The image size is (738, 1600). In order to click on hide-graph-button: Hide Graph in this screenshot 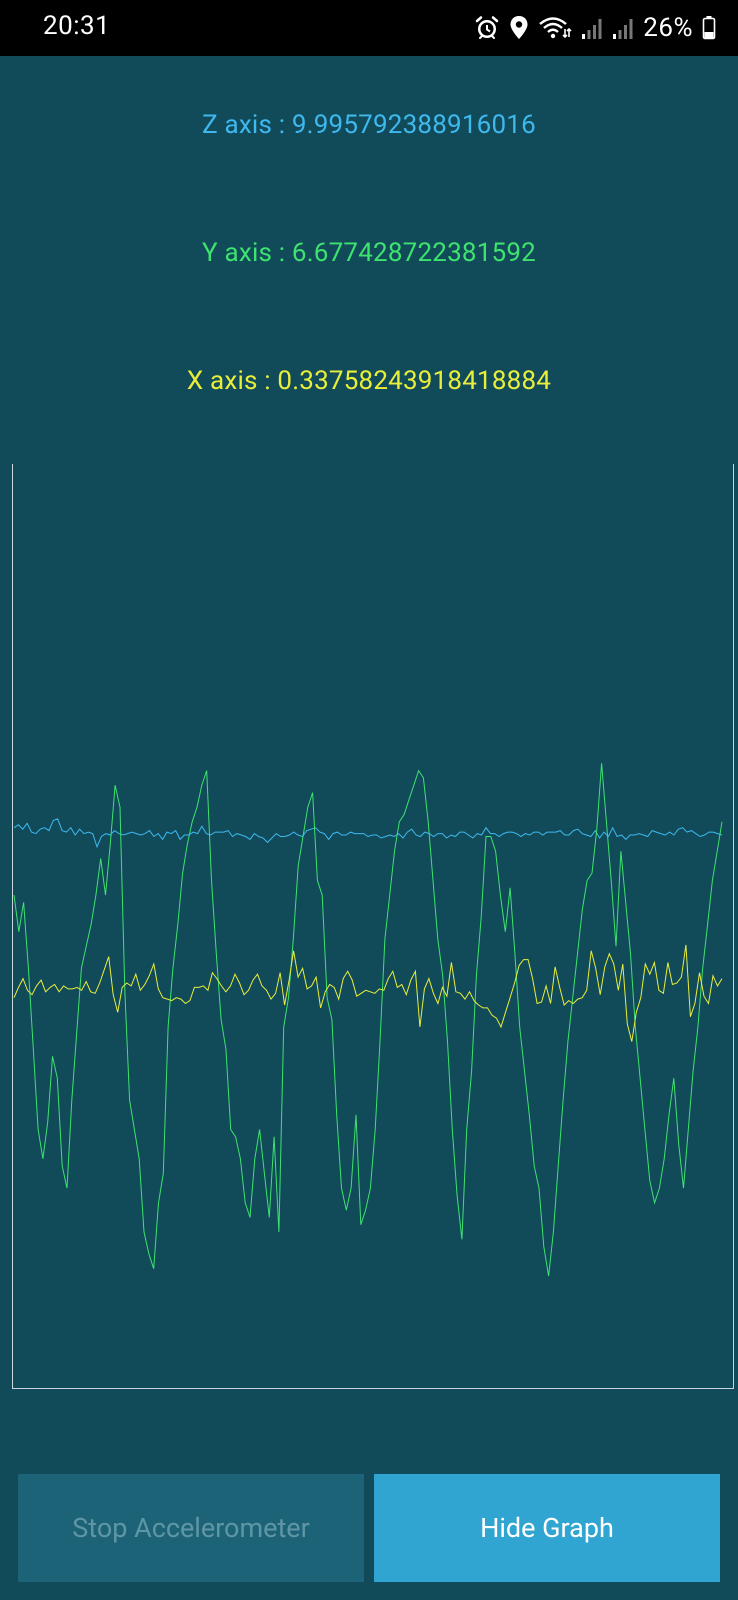, I will do `click(547, 1528)`.